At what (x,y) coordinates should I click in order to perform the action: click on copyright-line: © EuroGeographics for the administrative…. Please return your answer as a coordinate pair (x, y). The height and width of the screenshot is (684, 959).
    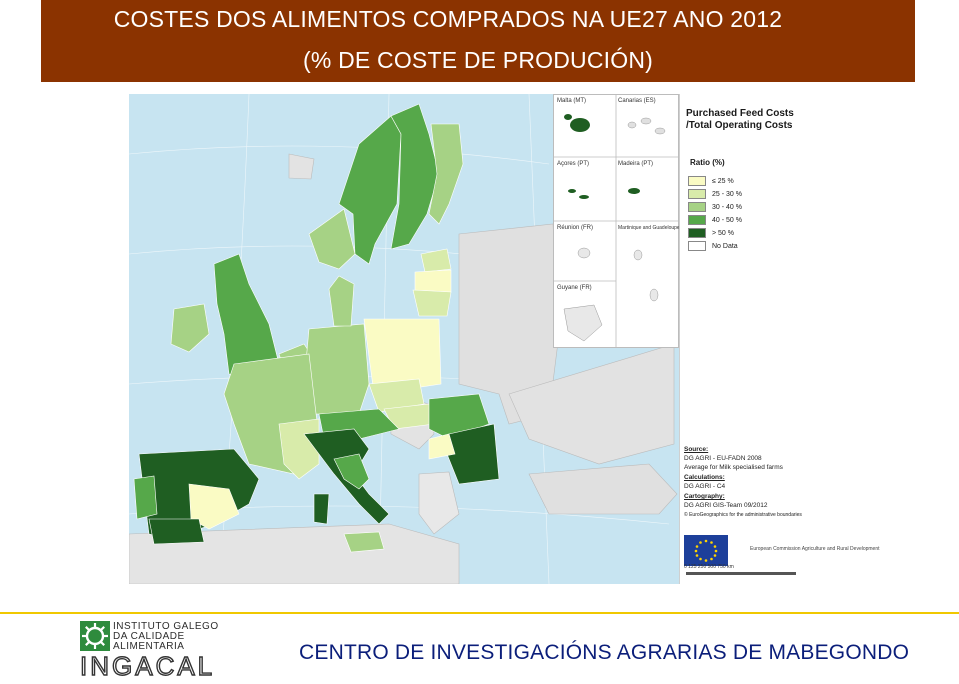
    Looking at the image, I should click on (743, 515).